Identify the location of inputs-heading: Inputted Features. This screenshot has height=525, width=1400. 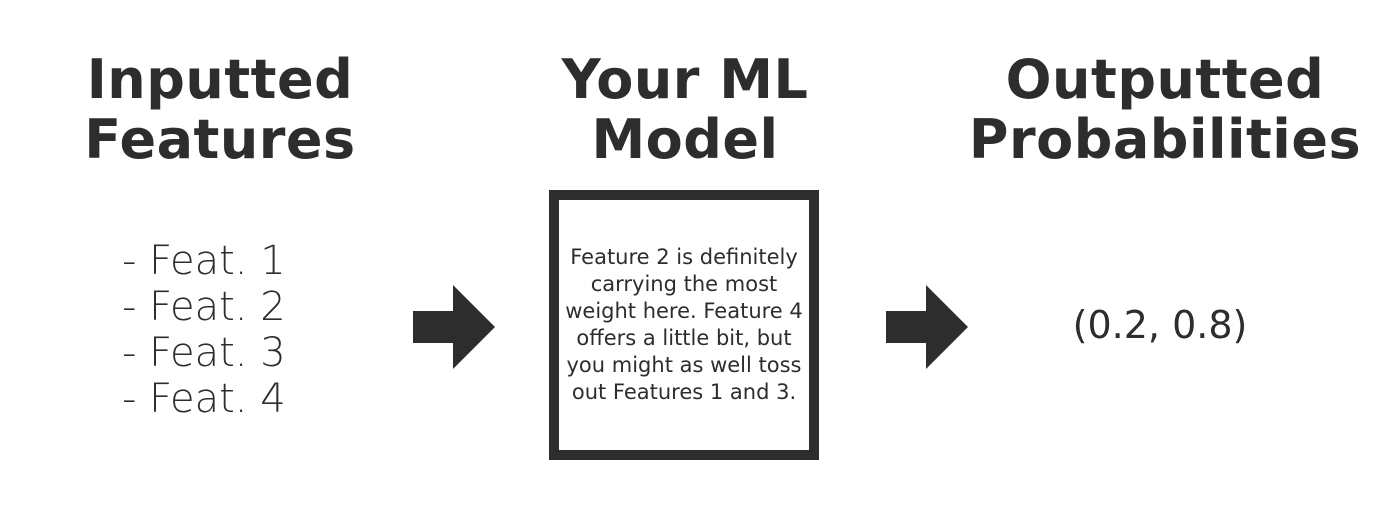
(220, 110).